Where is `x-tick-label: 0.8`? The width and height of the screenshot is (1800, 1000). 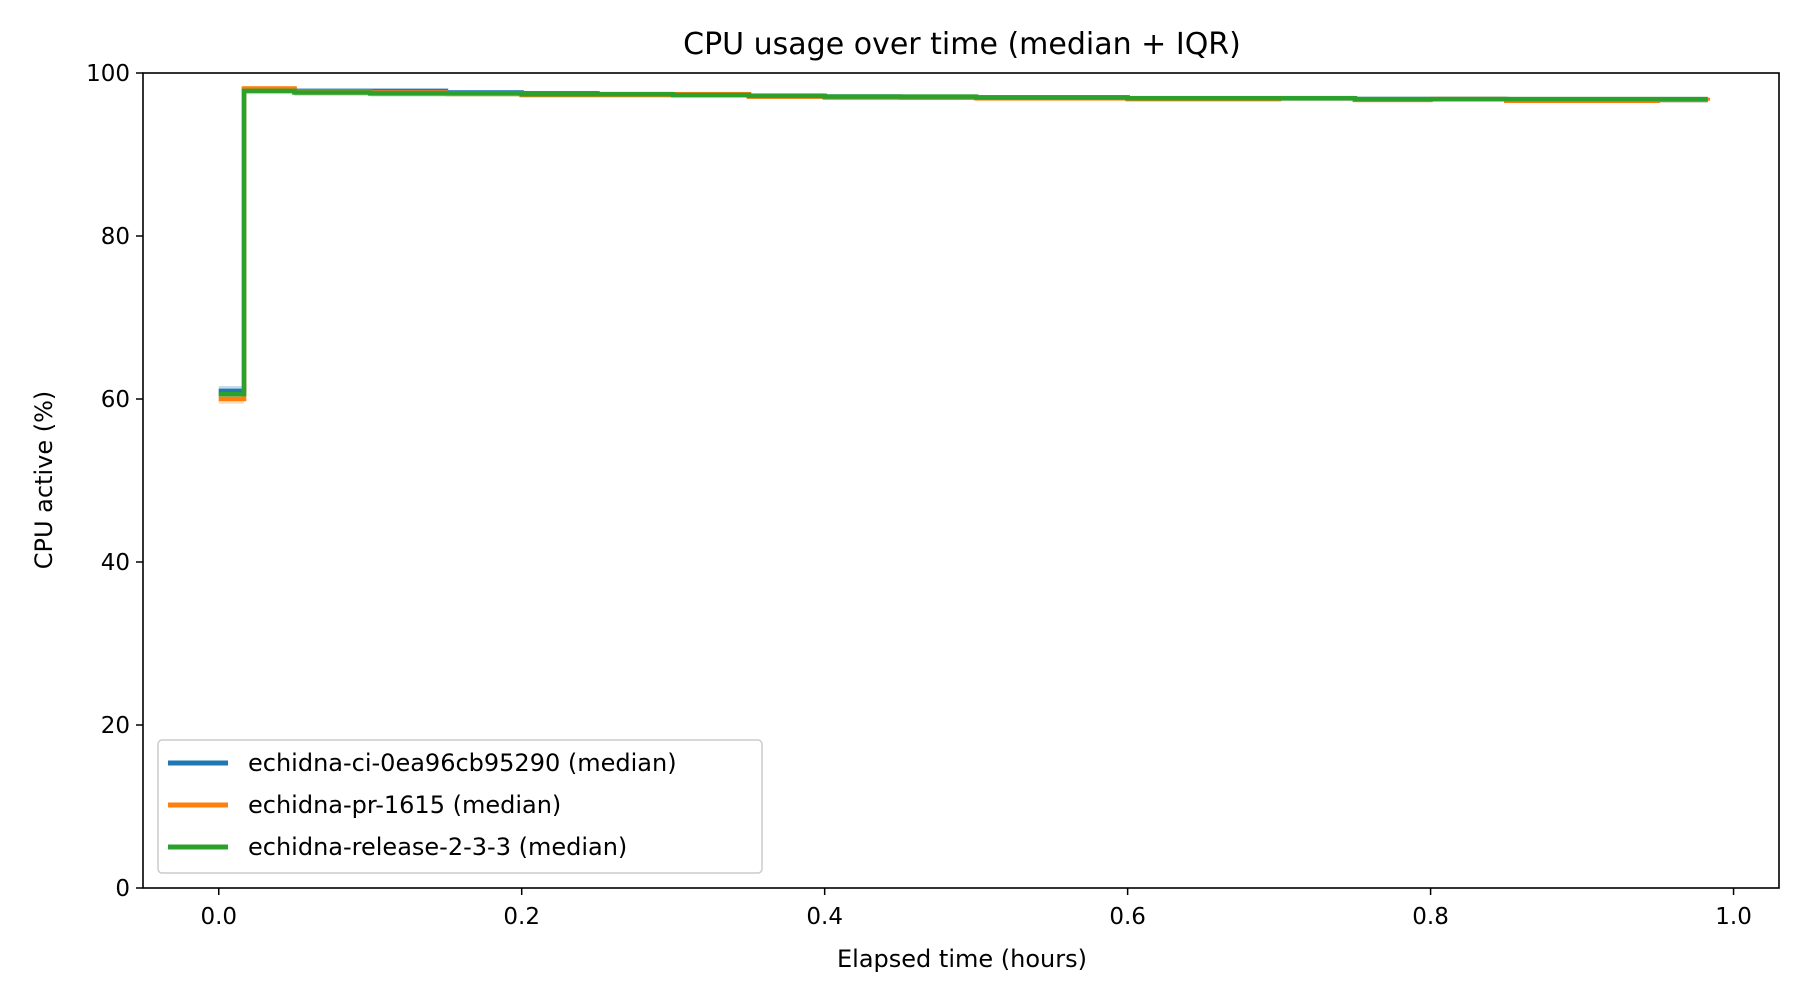
x-tick-label: 0.8 is located at coordinates (1430, 917).